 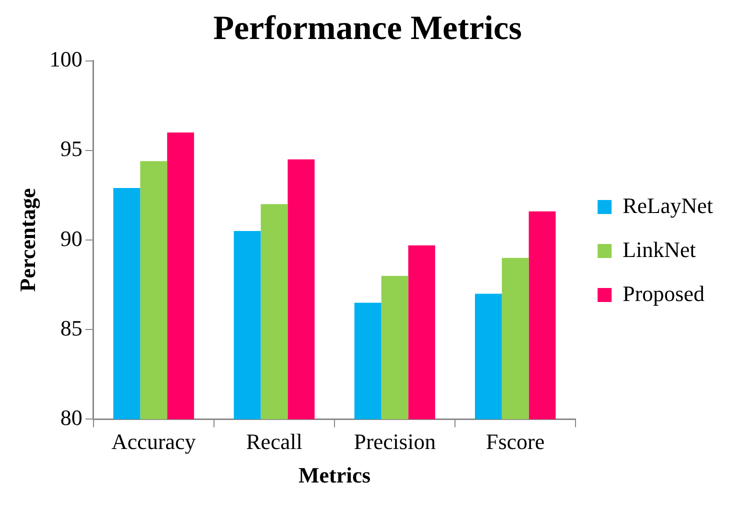 What do you see at coordinates (395, 441) in the screenshot?
I see `x-tick-label: Precision` at bounding box center [395, 441].